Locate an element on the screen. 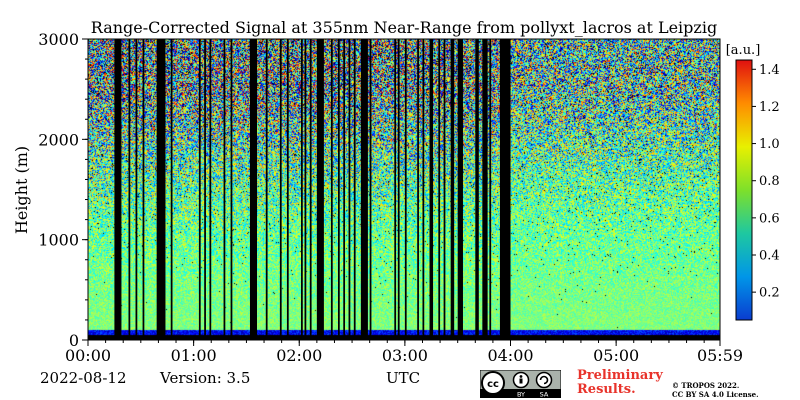  x-tick-label: 05:00 is located at coordinates (616, 355).